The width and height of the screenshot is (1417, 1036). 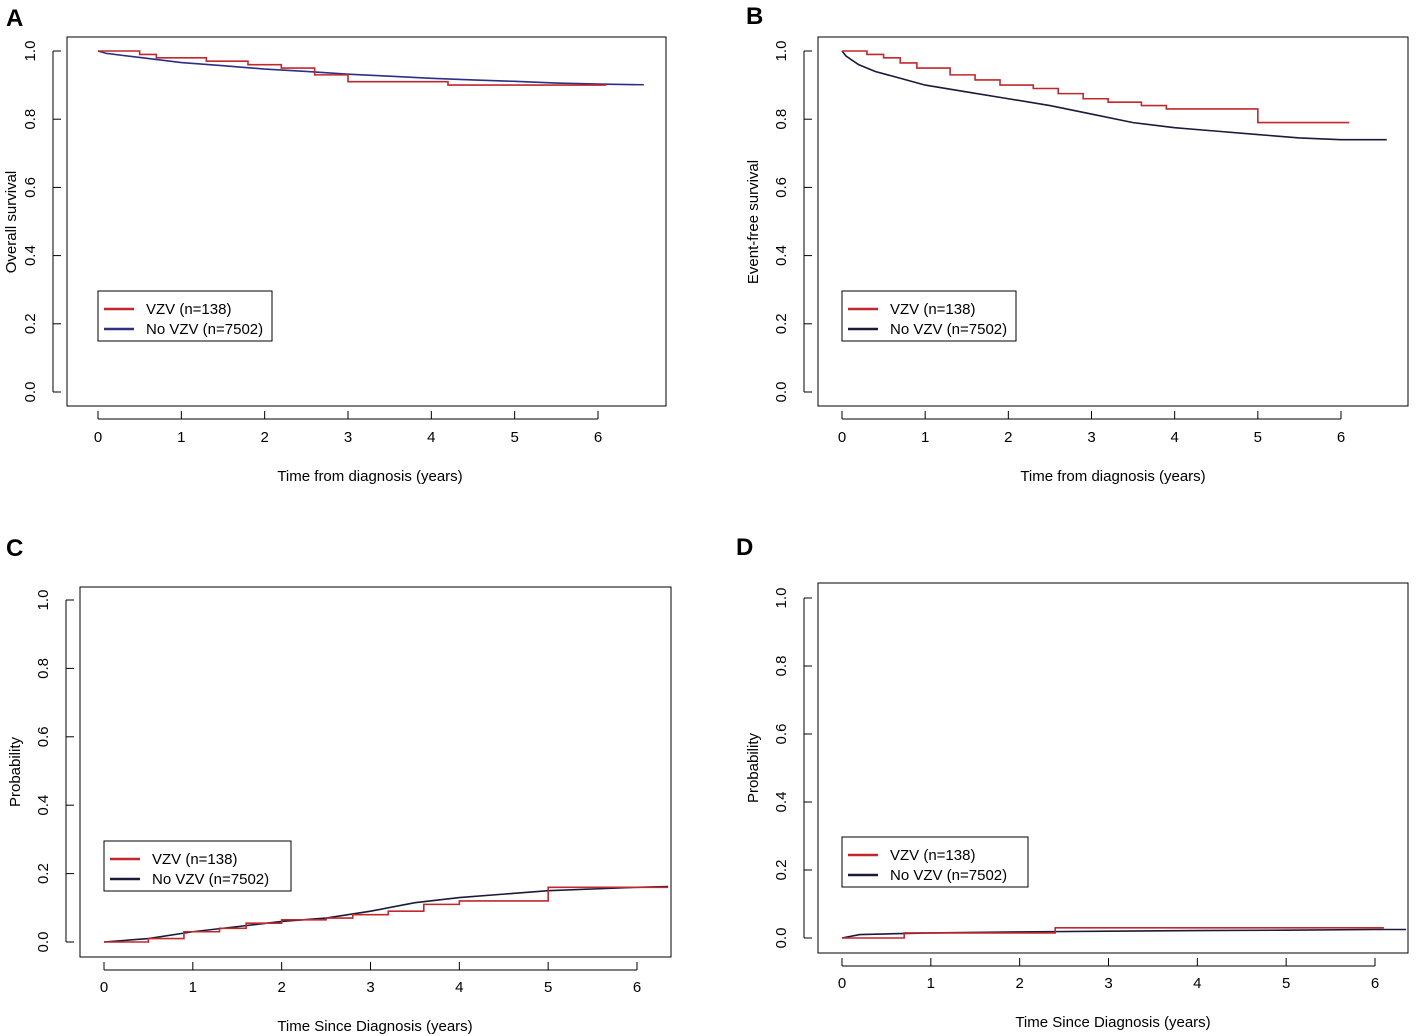 I want to click on y-axis-title: Event-free survival, so click(x=753, y=222).